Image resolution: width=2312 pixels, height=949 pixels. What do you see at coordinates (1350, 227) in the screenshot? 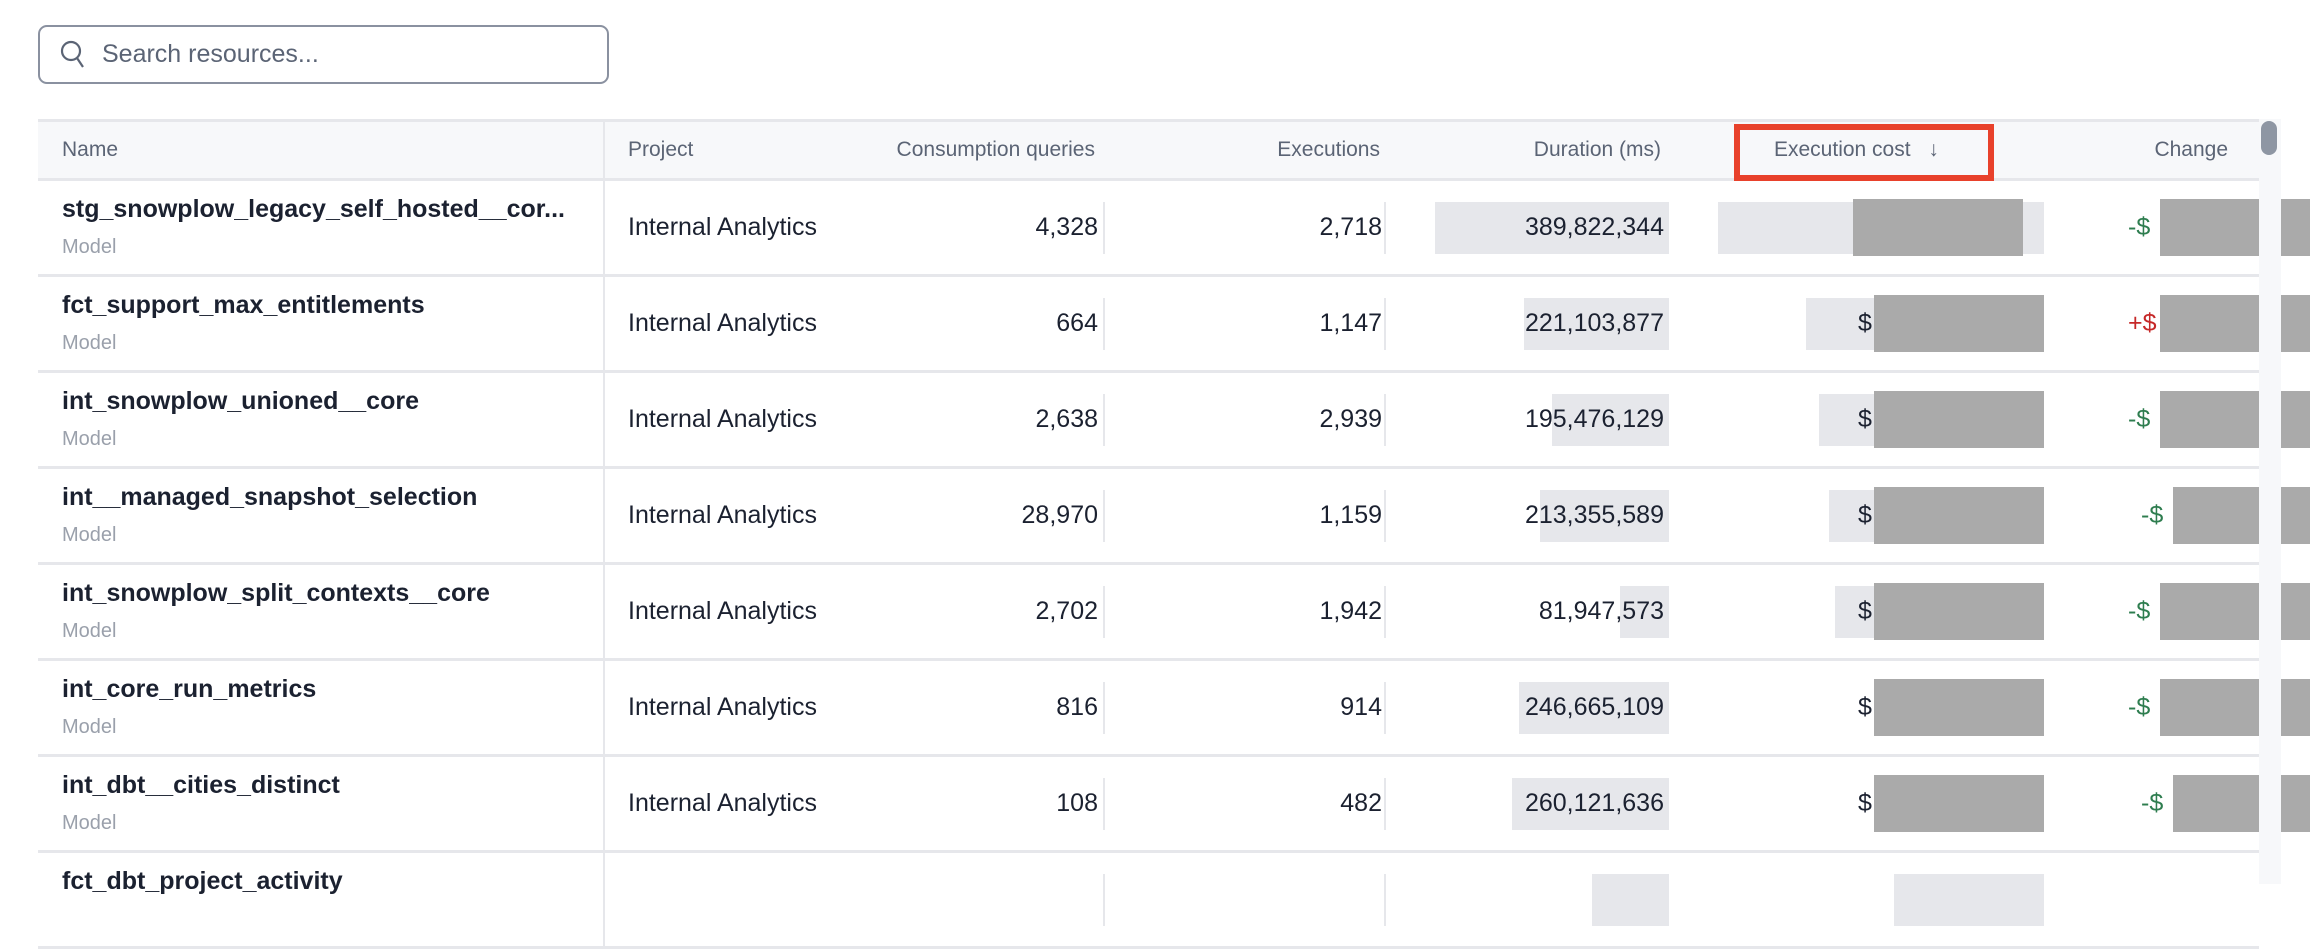
I see `executions-cell: 2,718` at bounding box center [1350, 227].